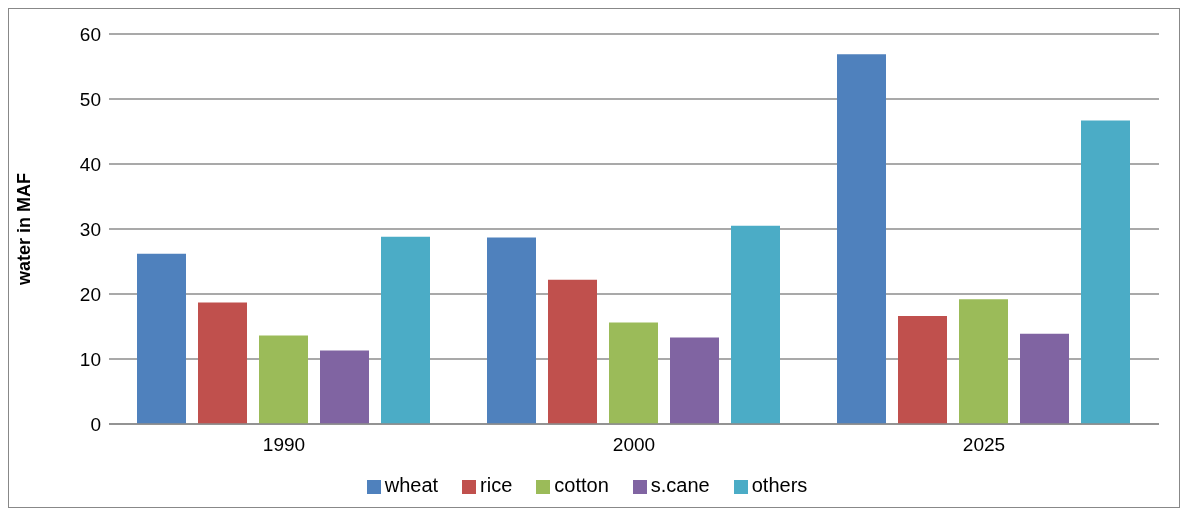 Image resolution: width=1189 pixels, height=514 pixels. I want to click on legend-label: s.cane, so click(680, 485).